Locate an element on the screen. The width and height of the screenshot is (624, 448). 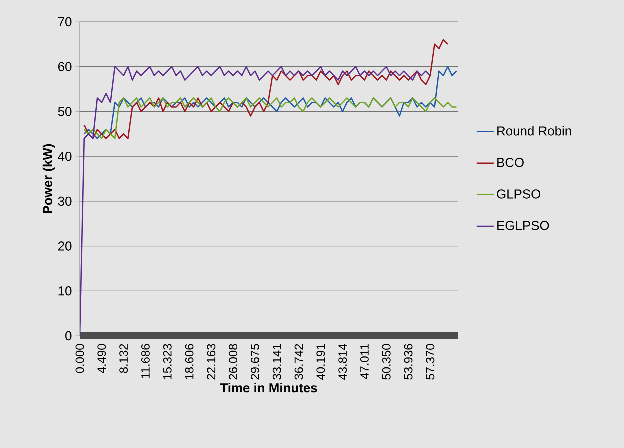
x-tick-label: 50.350 is located at coordinates (386, 362).